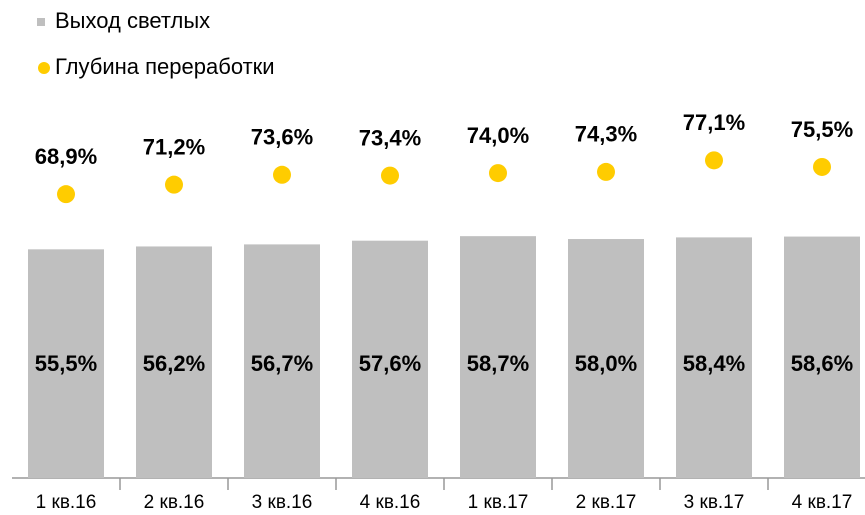  I want to click on data-label: 74,0%, so click(498, 135).